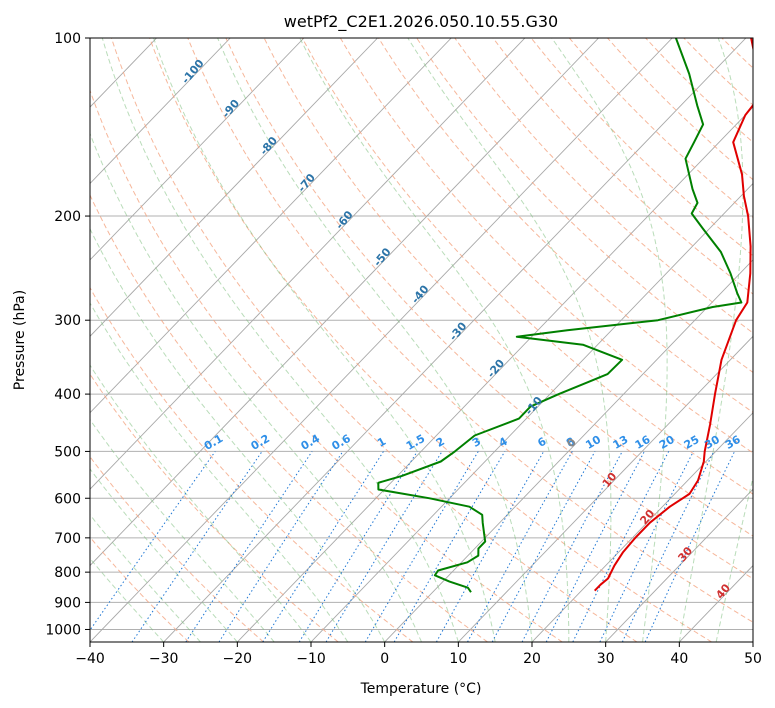 This screenshot has height=708, width=775. I want to click on y-tick-label: 300, so click(67, 321).